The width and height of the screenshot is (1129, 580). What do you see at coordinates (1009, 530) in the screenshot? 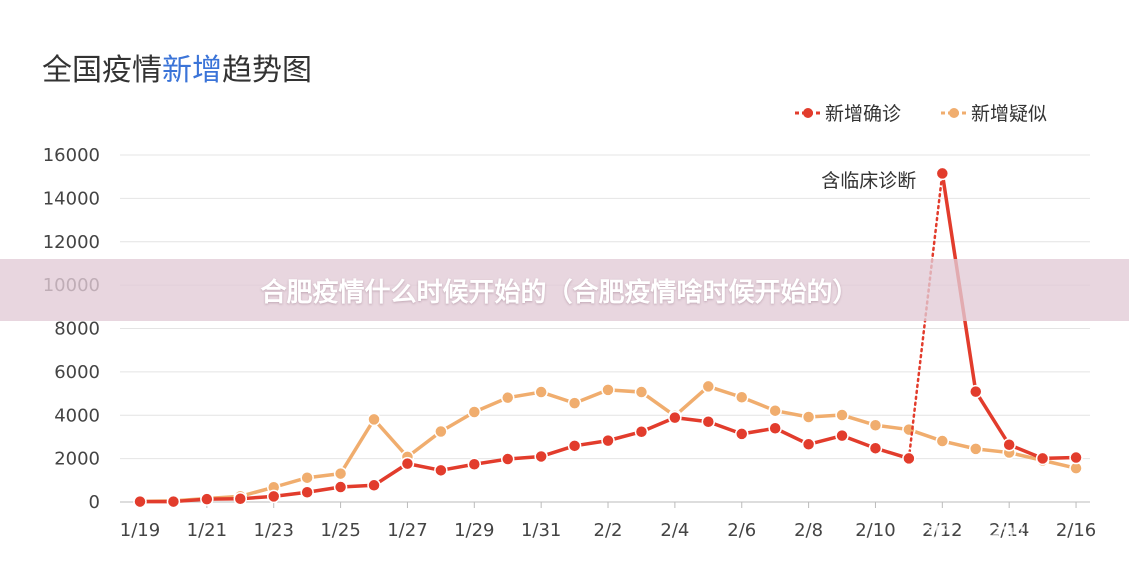
I see `x-tick-label: 2/14` at bounding box center [1009, 530].